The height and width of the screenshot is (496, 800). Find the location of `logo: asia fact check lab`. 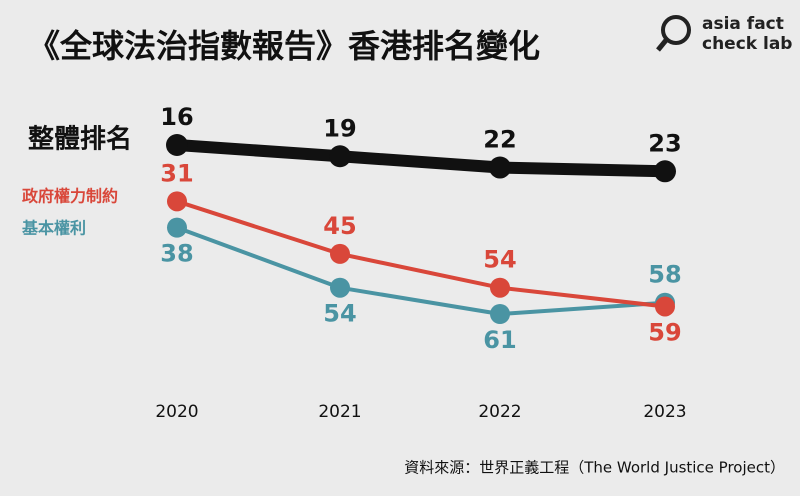

logo: asia fact check lab is located at coordinates (724, 34).